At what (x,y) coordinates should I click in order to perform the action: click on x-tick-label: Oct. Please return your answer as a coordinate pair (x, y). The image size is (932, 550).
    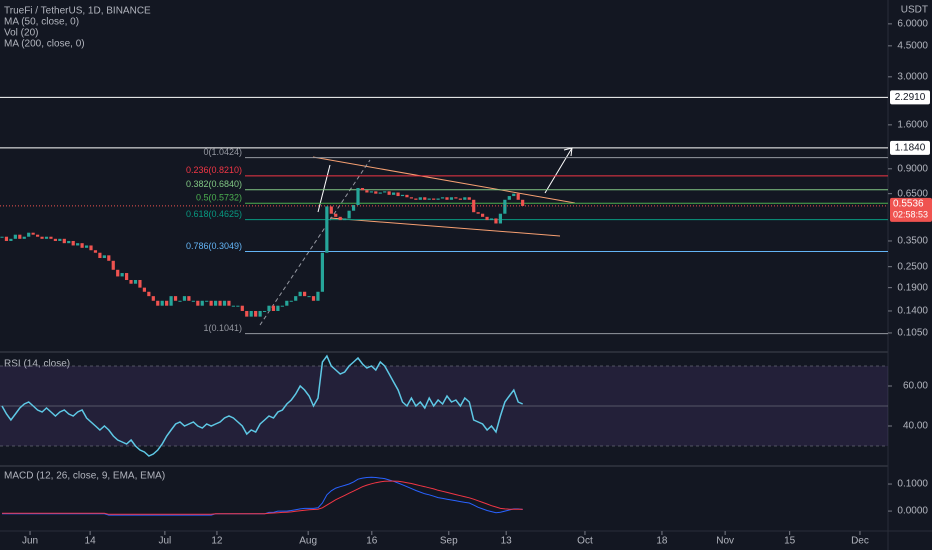
    Looking at the image, I should click on (585, 541).